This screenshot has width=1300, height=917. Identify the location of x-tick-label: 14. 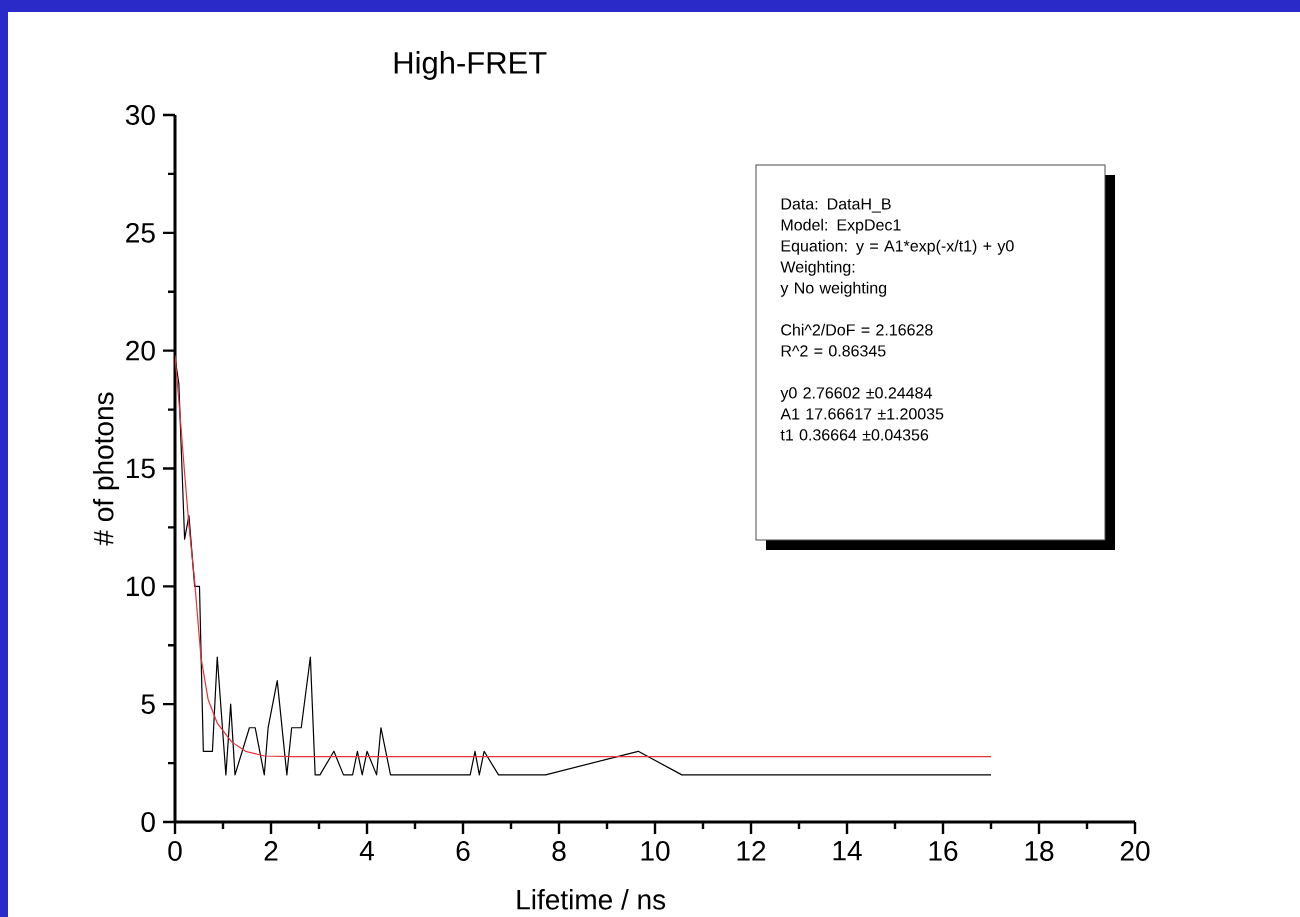
(847, 851).